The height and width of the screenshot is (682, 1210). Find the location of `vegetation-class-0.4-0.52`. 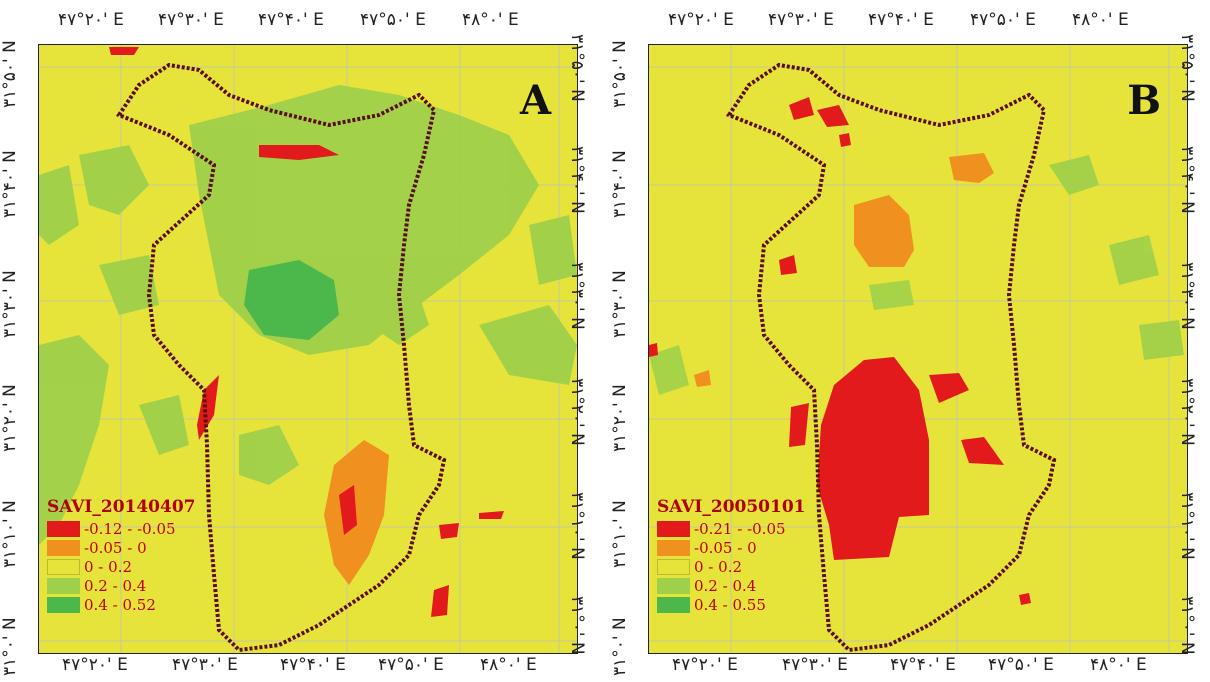

vegetation-class-0.4-0.52 is located at coordinates (291, 300).